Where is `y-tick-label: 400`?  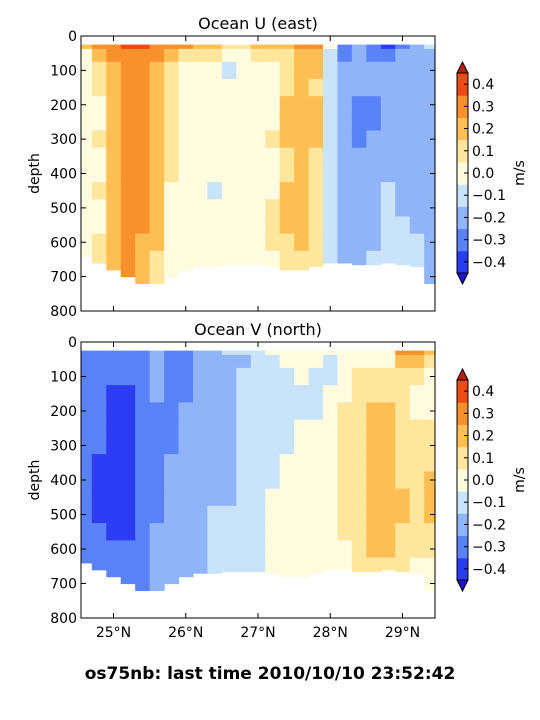 y-tick-label: 400 is located at coordinates (63, 481).